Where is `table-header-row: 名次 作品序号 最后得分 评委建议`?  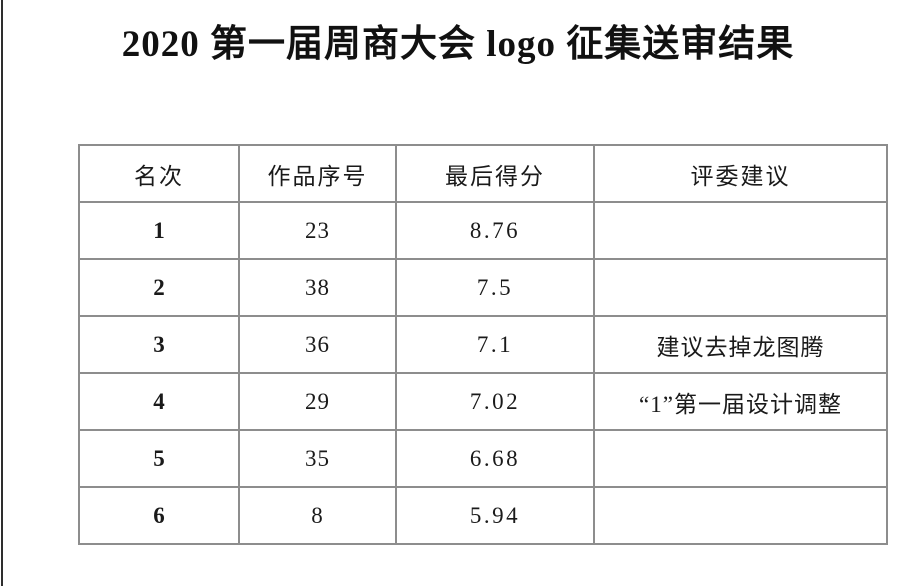 table-header-row: 名次 作品序号 最后得分 评委建议 is located at coordinates (483, 173).